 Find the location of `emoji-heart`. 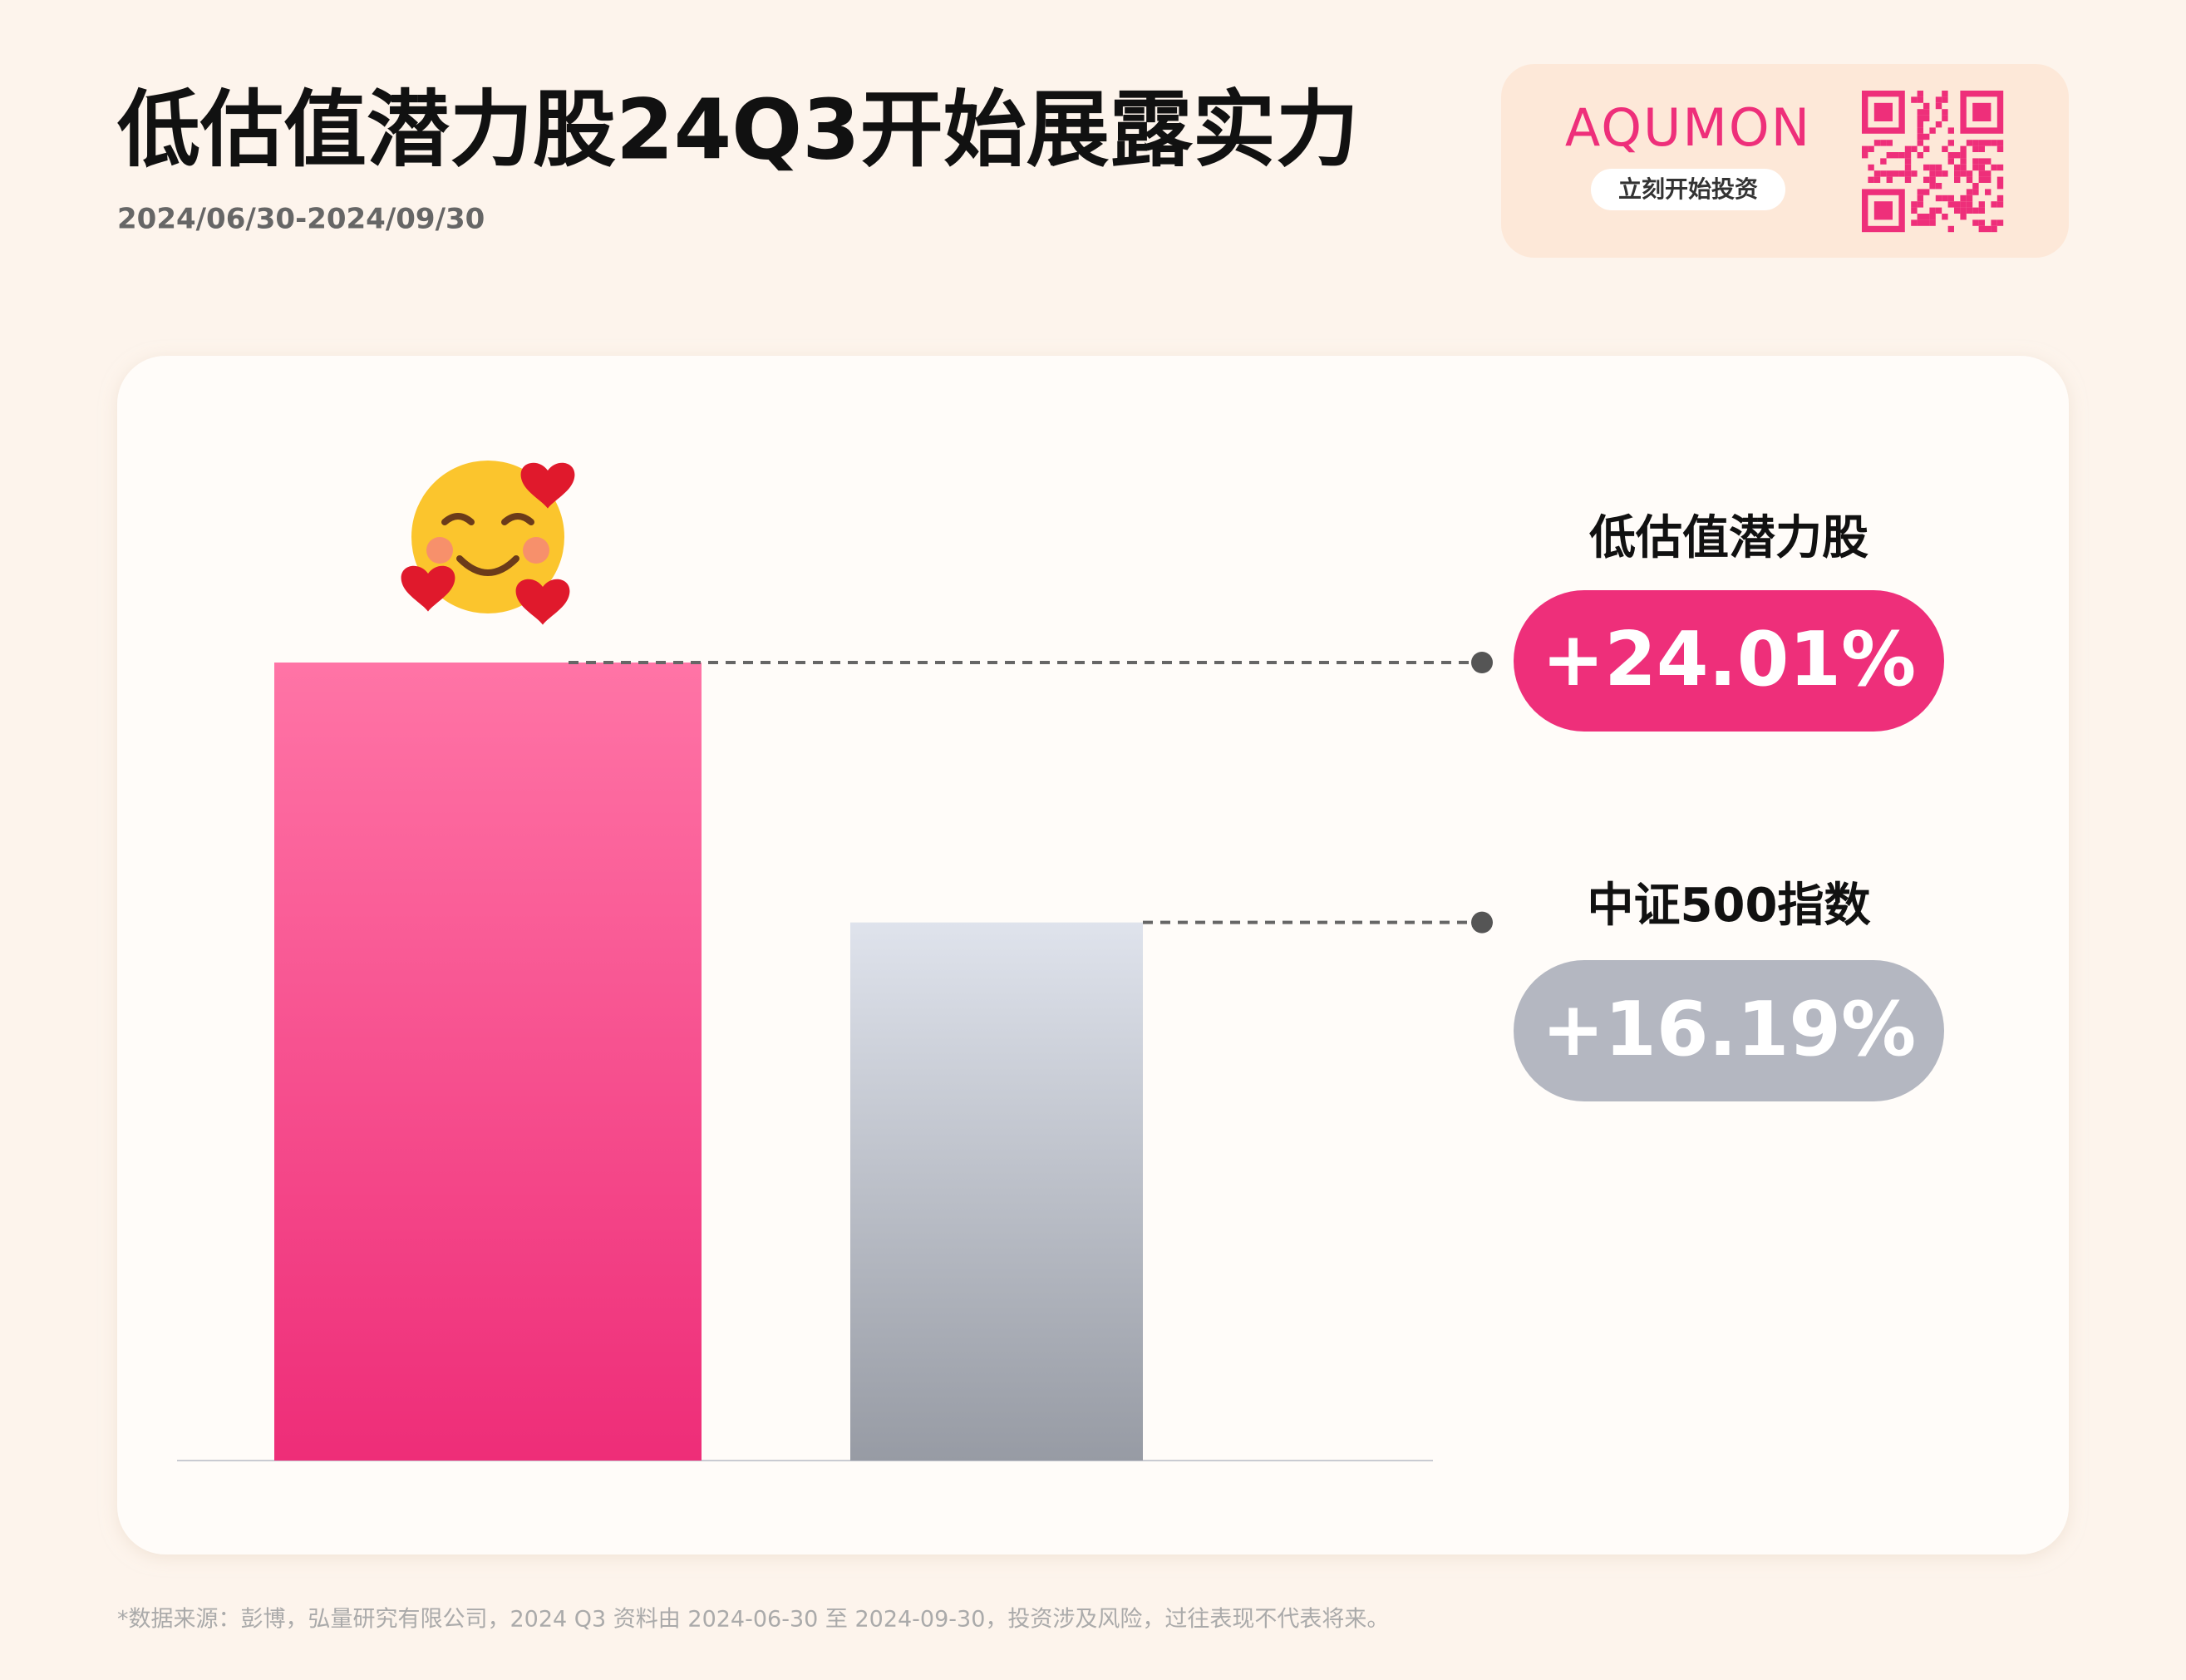

emoji-heart is located at coordinates (428, 588).